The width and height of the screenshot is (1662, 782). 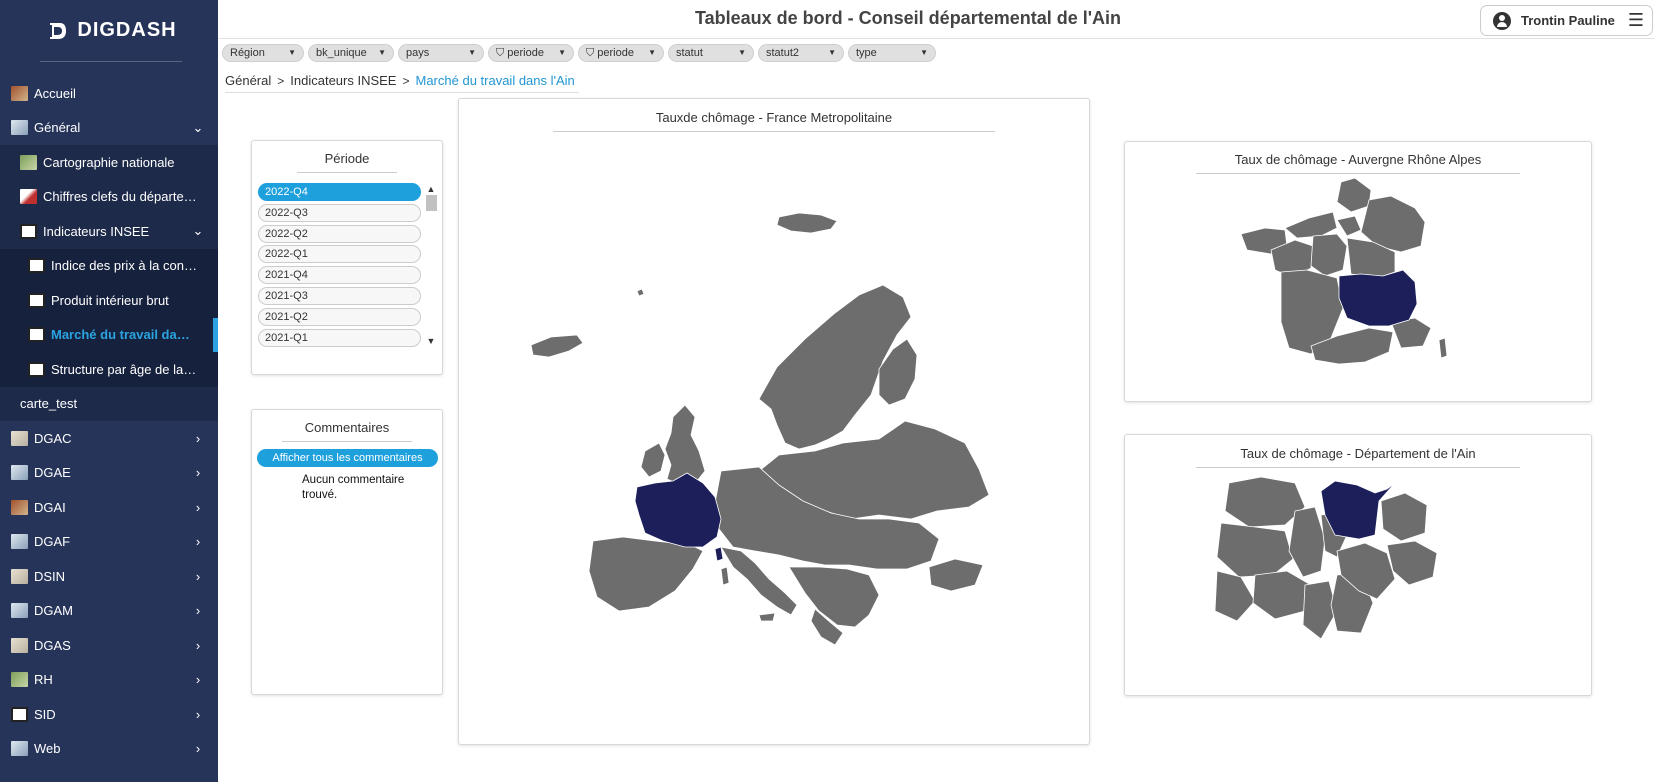 What do you see at coordinates (109, 714) in the screenshot?
I see `sidebar-item-18: SID ›` at bounding box center [109, 714].